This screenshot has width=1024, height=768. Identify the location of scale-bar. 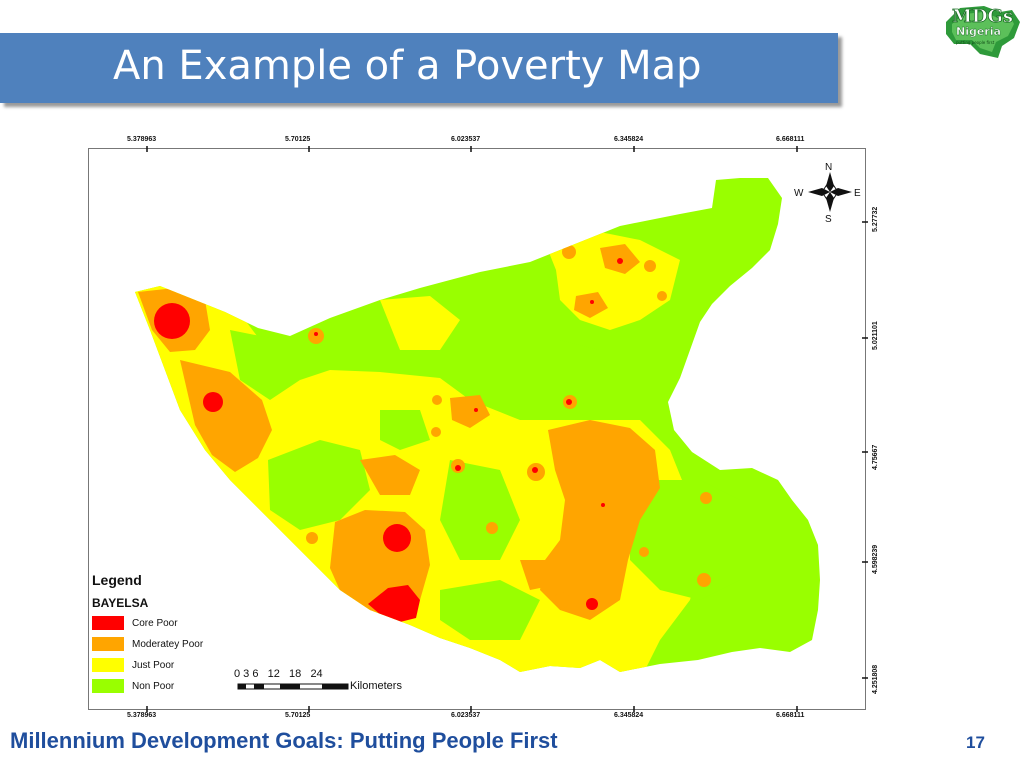
(293, 686).